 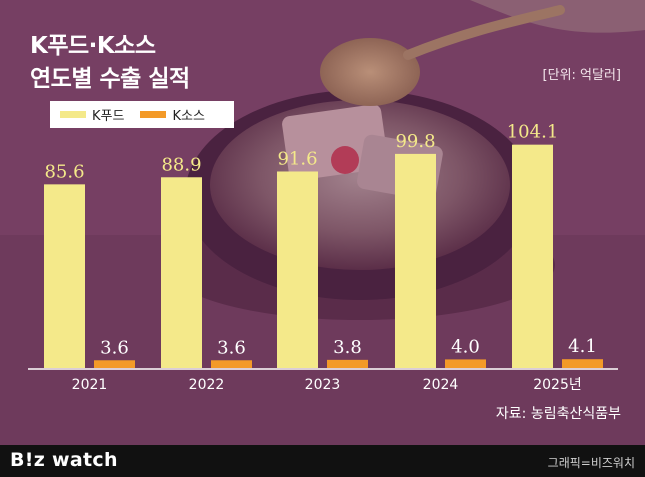 I want to click on data-label-ksauce-1: 3.6, so click(x=231, y=347).